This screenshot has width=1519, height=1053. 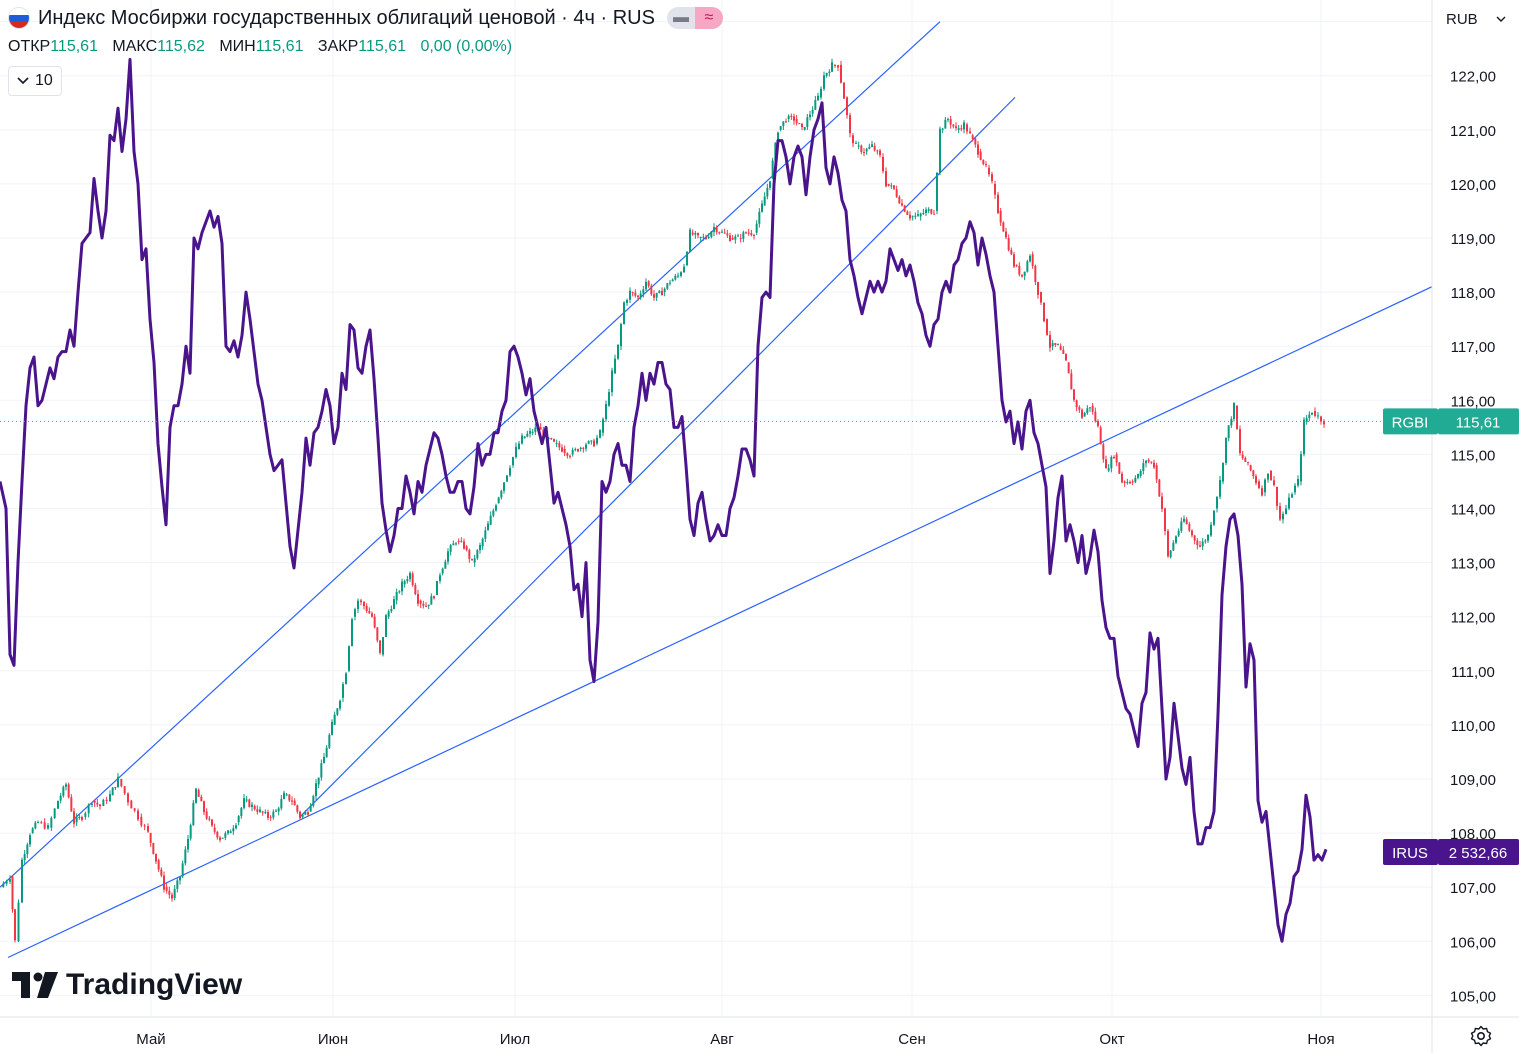 I want to click on change-value: 0,00 (0,00%), so click(x=466, y=46).